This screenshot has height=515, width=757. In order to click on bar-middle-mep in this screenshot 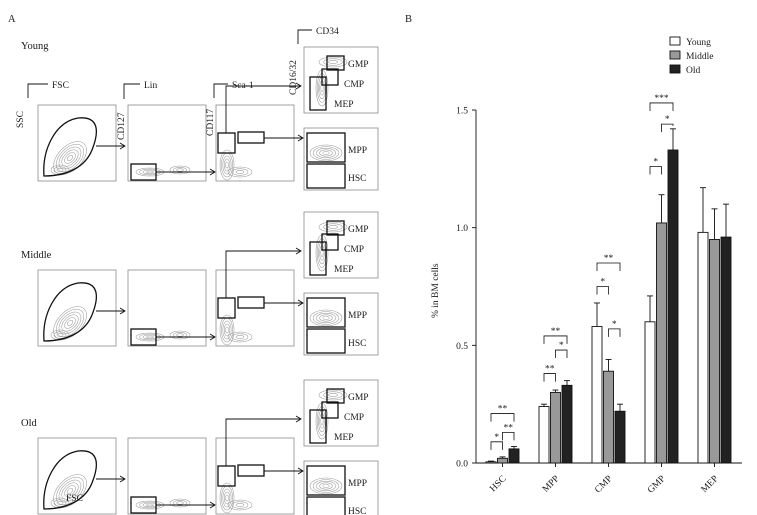, I will do `click(714, 351)`.